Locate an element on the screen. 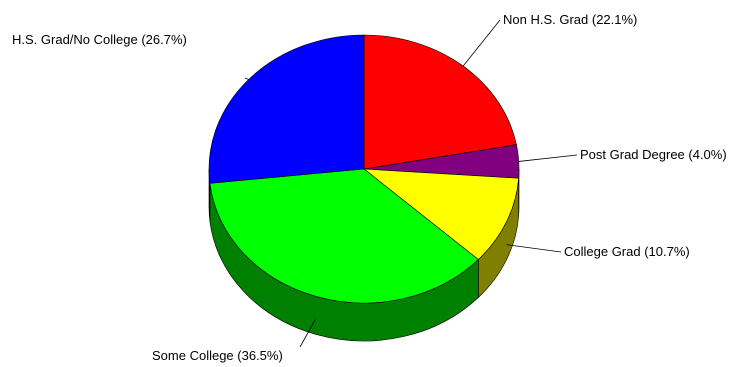 This screenshot has width=740, height=367. leader-line-non-h-s-grad is located at coordinates (481, 43).